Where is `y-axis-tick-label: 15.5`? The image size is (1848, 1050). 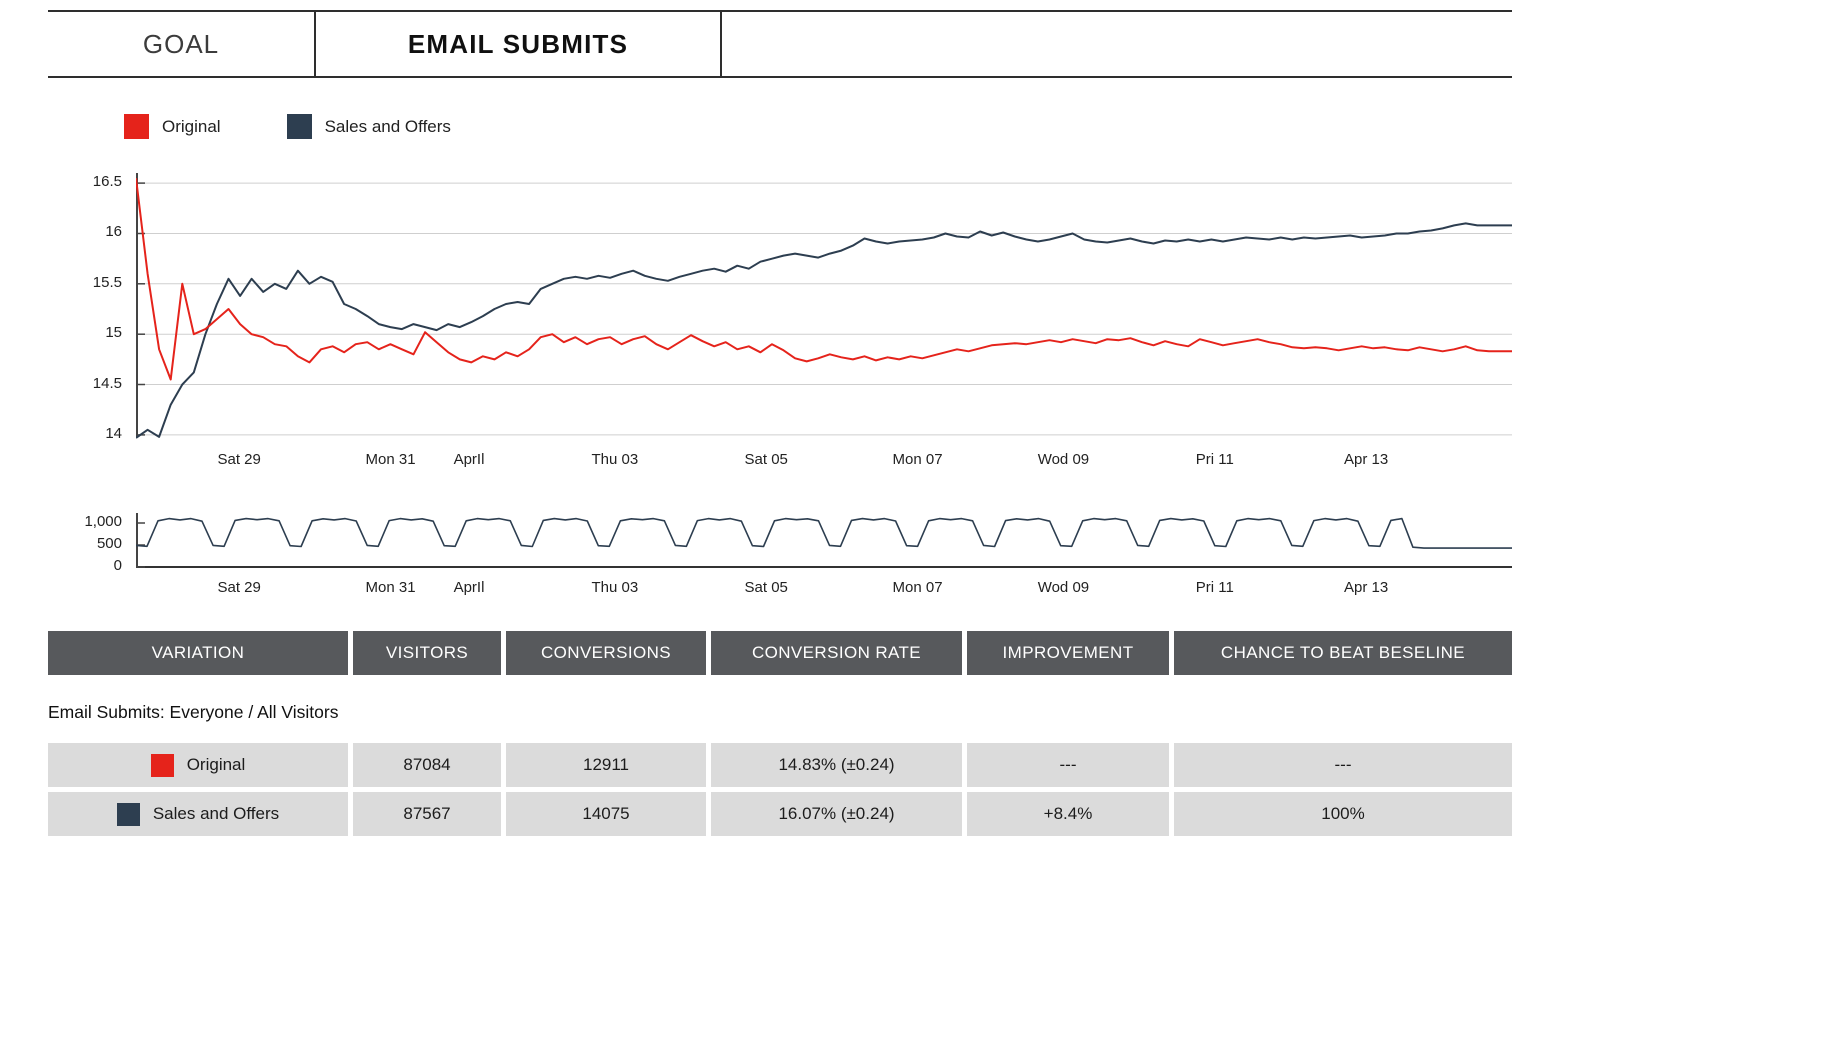 y-axis-tick-label: 15.5 is located at coordinates (107, 282).